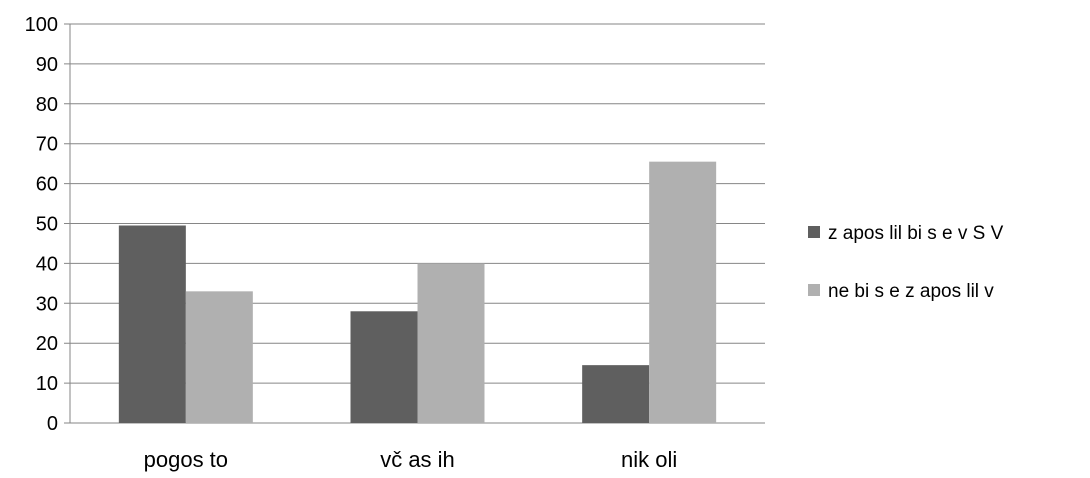  What do you see at coordinates (47, 344) in the screenshot?
I see `y-tick-label: 20` at bounding box center [47, 344].